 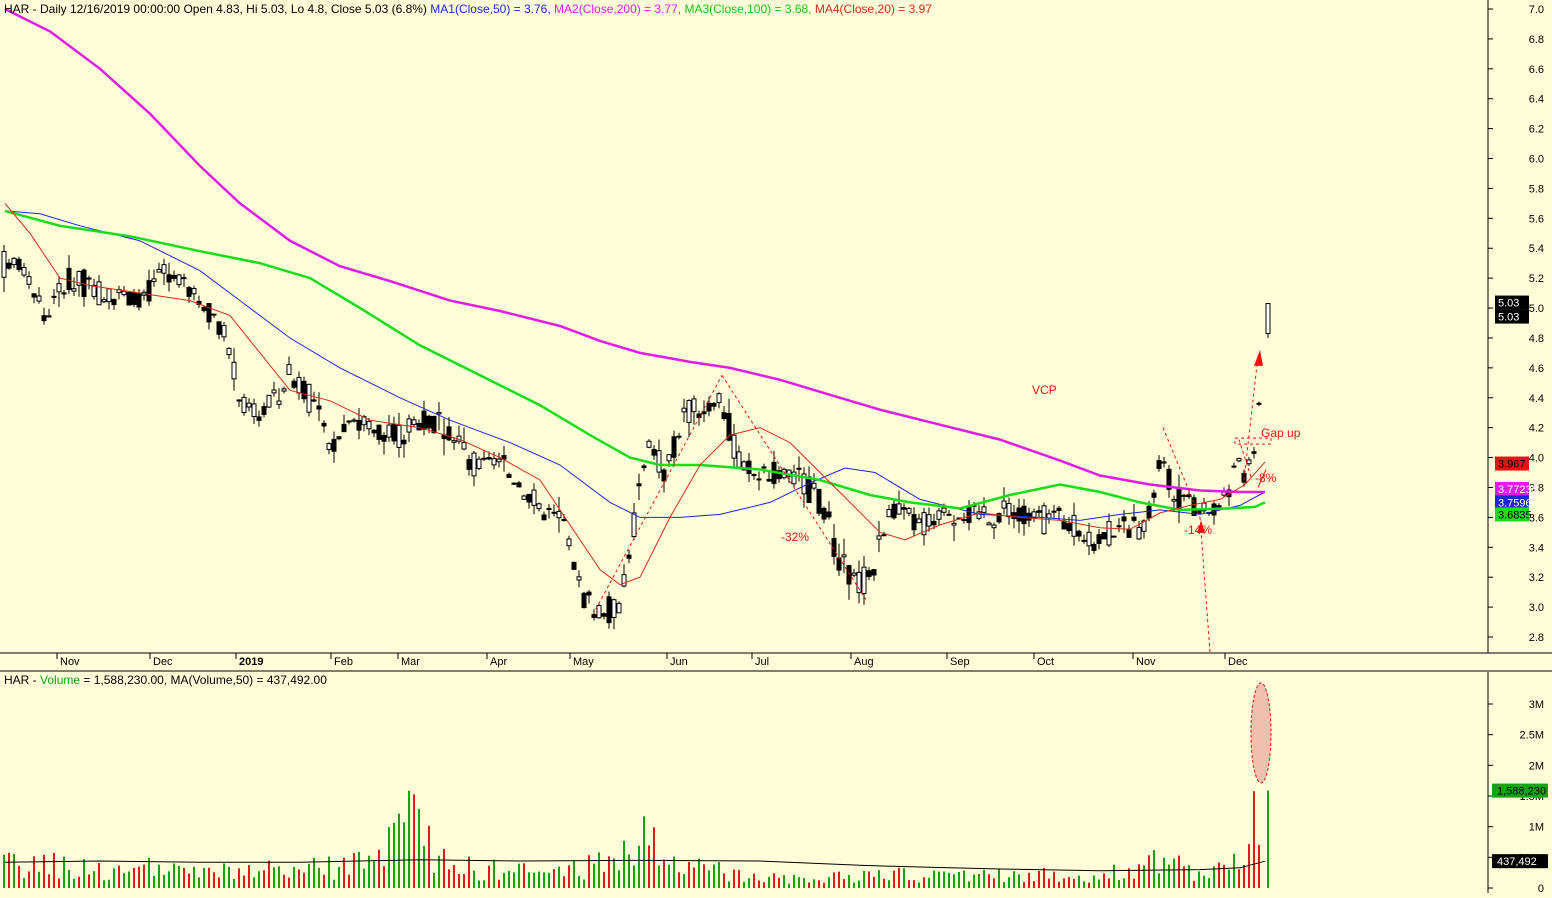 What do you see at coordinates (410, 662) in the screenshot?
I see `x-tick-label: Mar` at bounding box center [410, 662].